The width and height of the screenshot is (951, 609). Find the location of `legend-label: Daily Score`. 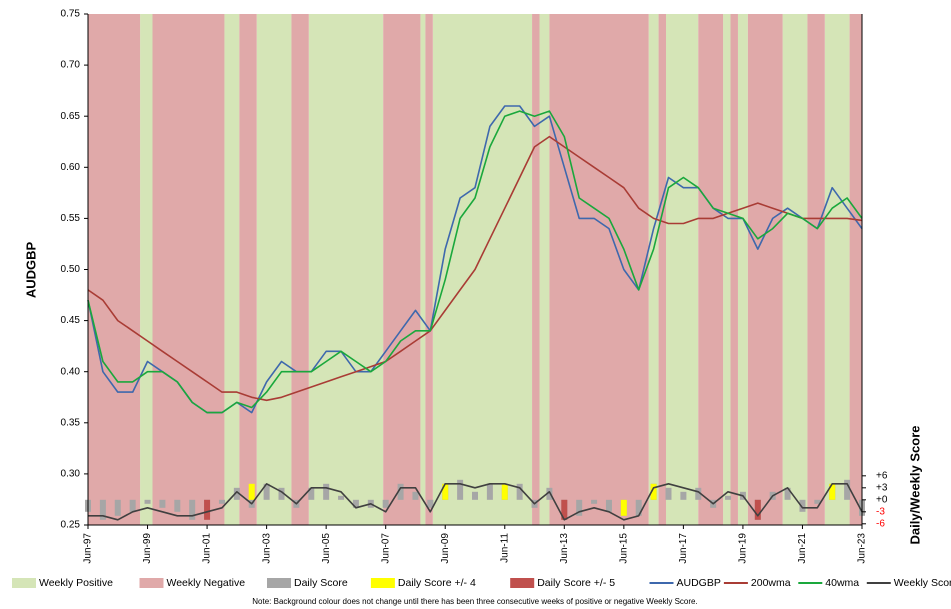

legend-label: Daily Score is located at coordinates (321, 583).